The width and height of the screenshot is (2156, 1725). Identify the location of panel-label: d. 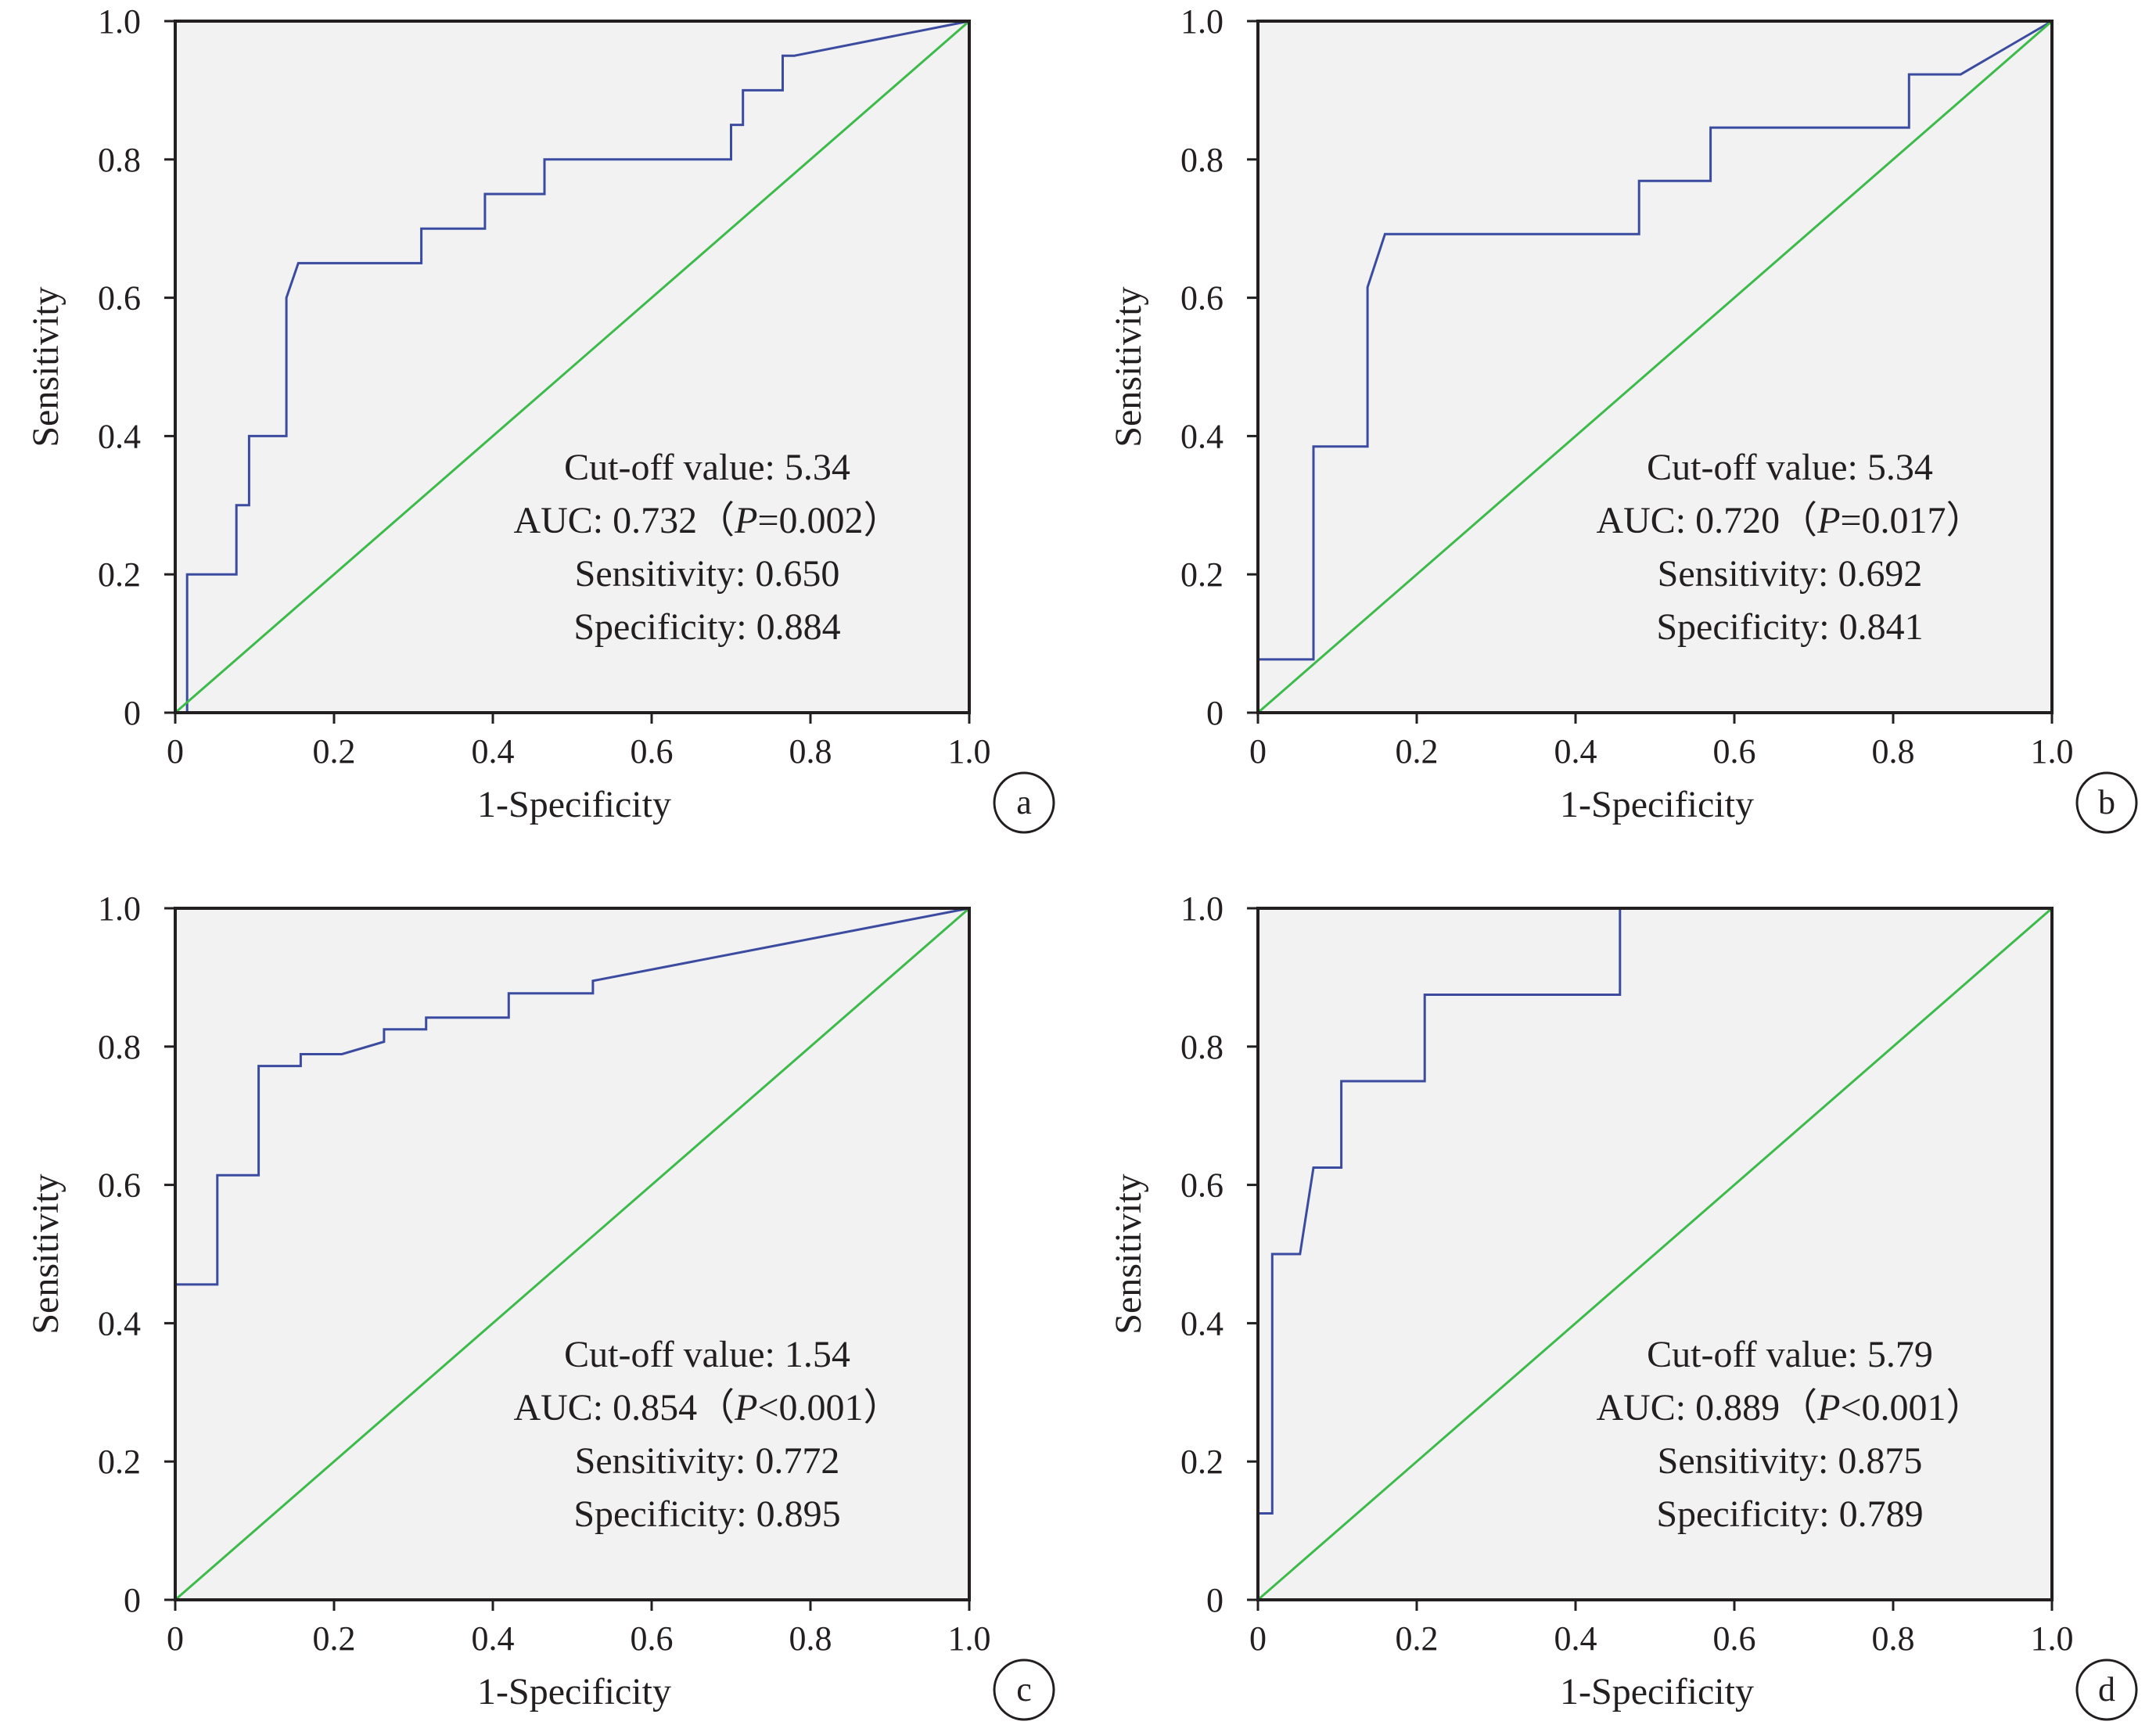
(2106, 1689).